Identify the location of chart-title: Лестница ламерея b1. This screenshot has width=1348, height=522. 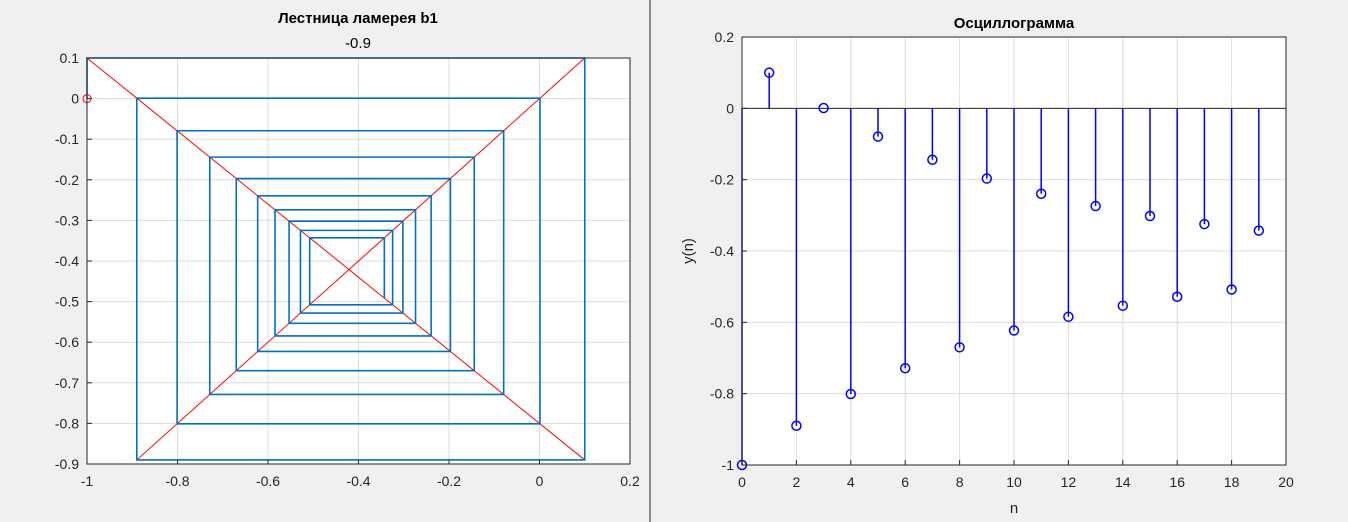
(358, 18).